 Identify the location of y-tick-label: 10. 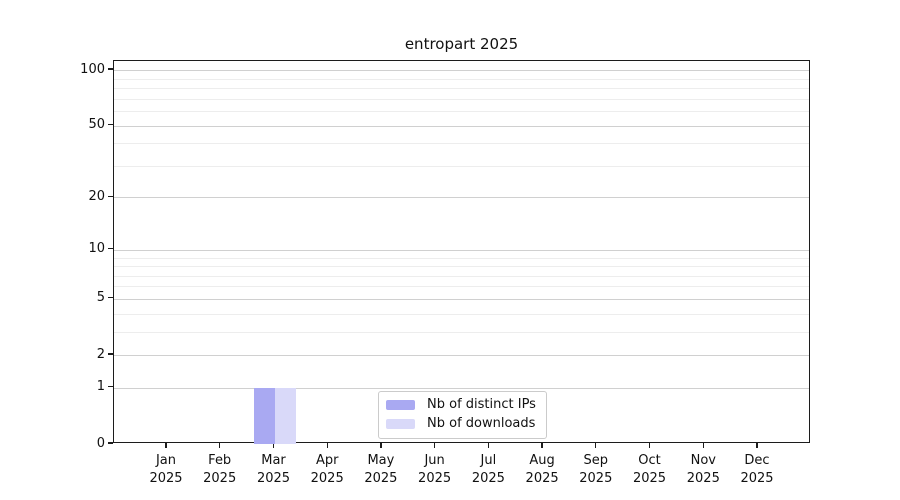
(96, 249).